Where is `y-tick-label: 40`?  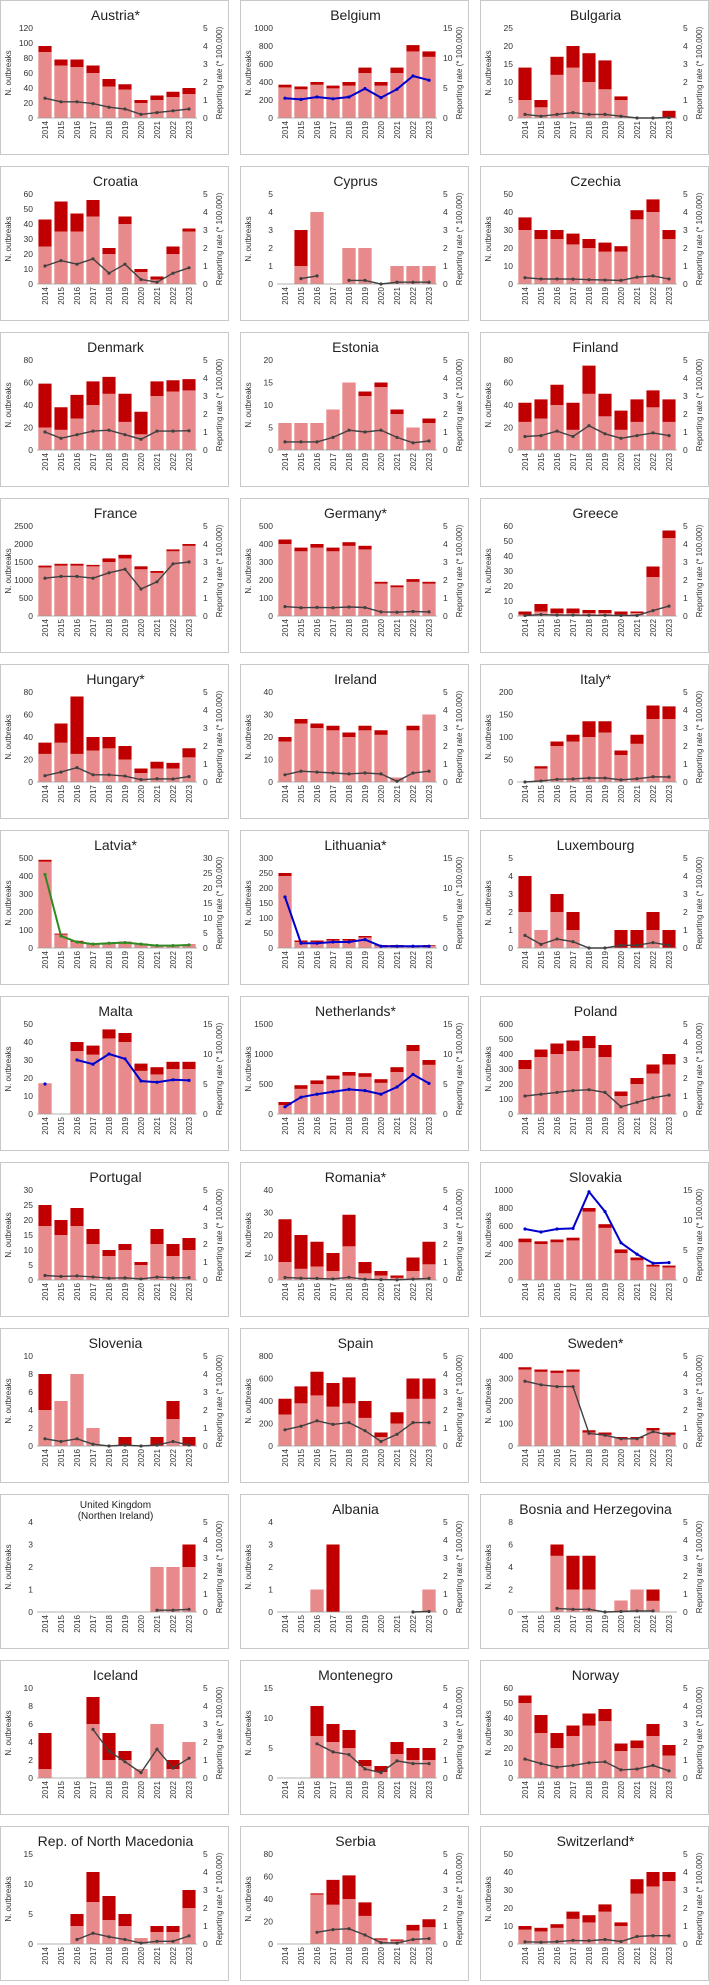
y-tick-label: 40 is located at coordinates (29, 405).